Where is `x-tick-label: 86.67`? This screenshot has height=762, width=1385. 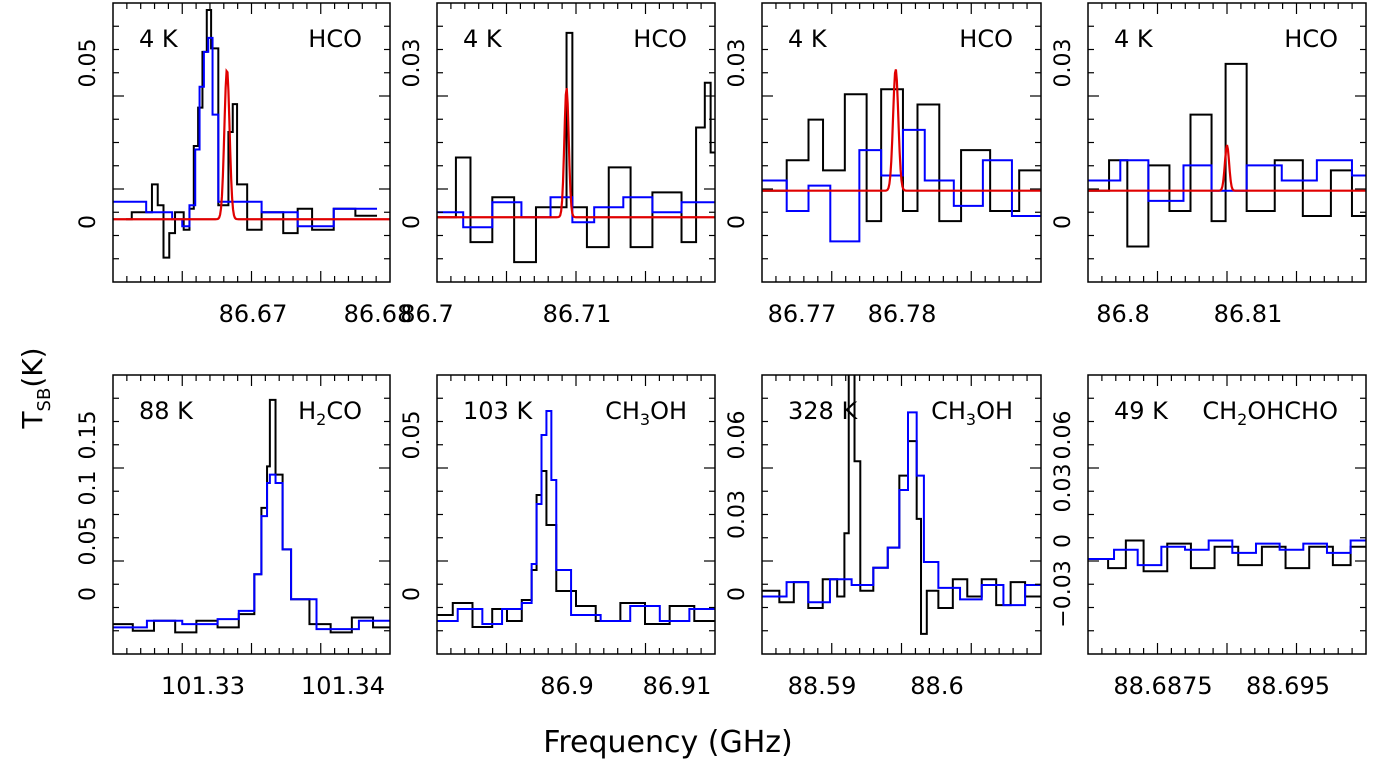 x-tick-label: 86.67 is located at coordinates (253, 314).